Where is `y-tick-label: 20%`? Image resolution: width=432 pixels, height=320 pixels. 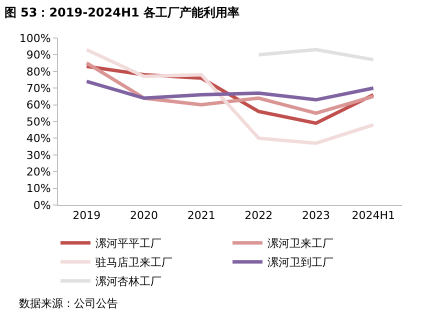 y-tick-label: 20% is located at coordinates (38, 171).